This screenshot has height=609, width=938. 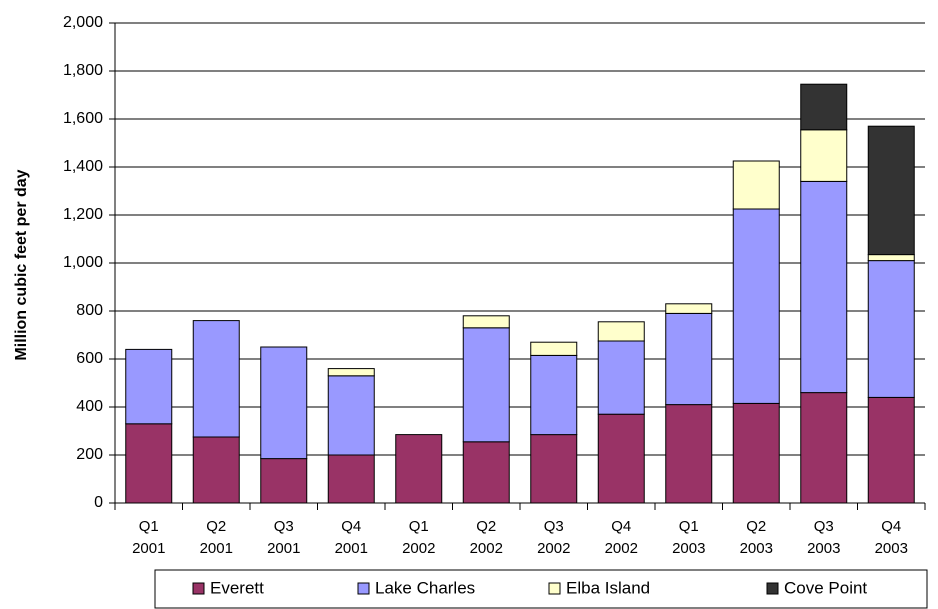 What do you see at coordinates (216, 537) in the screenshot?
I see `x-tick-label: Q2 2001` at bounding box center [216, 537].